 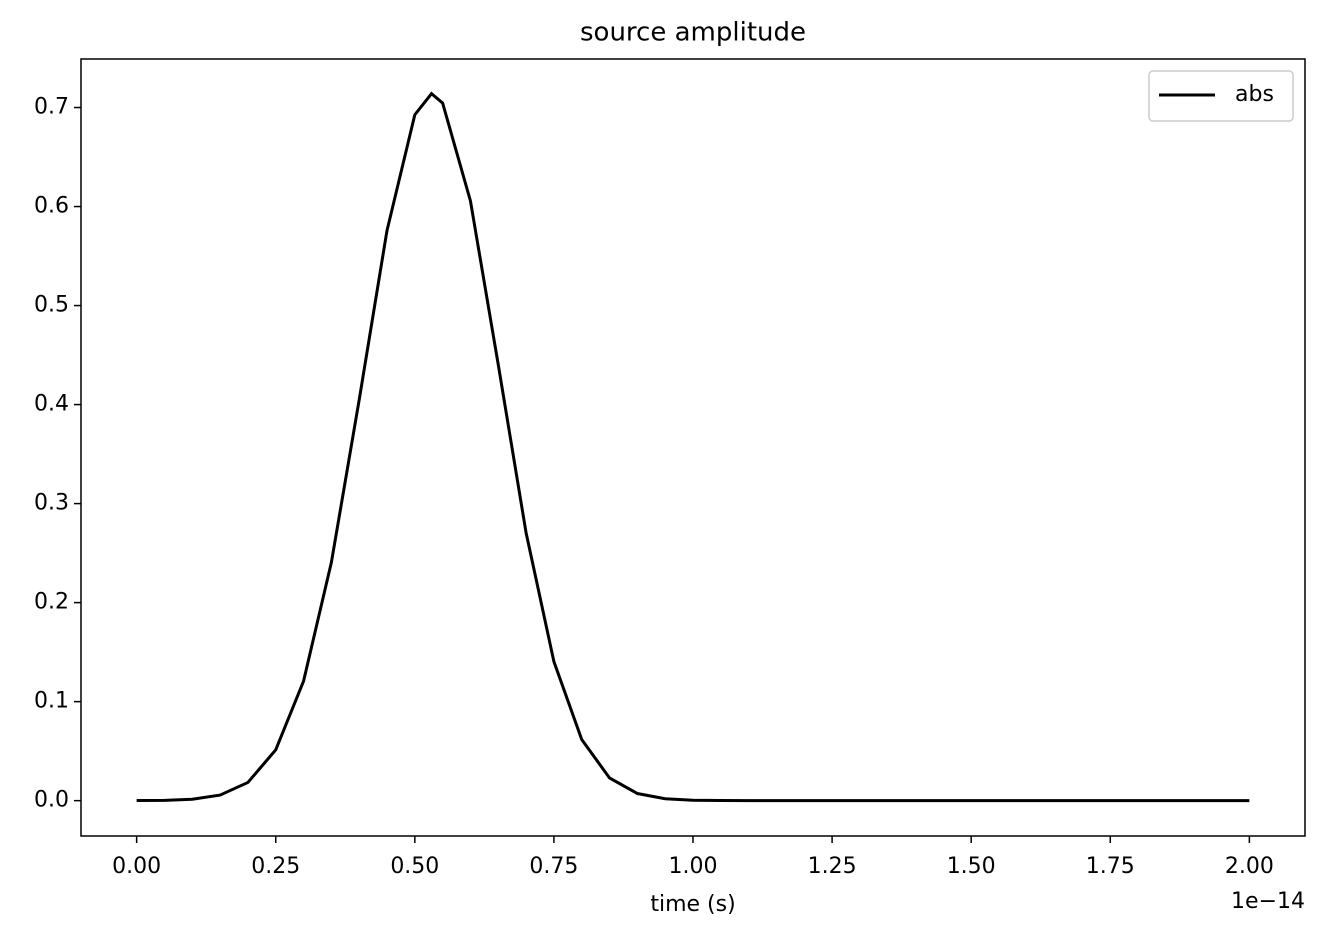 What do you see at coordinates (1249, 866) in the screenshot?
I see `x-tick-label: 2.00` at bounding box center [1249, 866].